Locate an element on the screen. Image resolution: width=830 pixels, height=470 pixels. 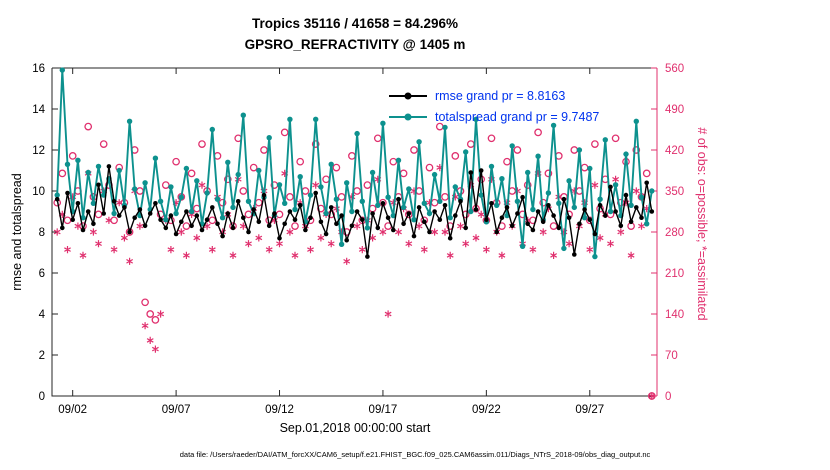
svg-text: 10 is located at coordinates (38, 192).